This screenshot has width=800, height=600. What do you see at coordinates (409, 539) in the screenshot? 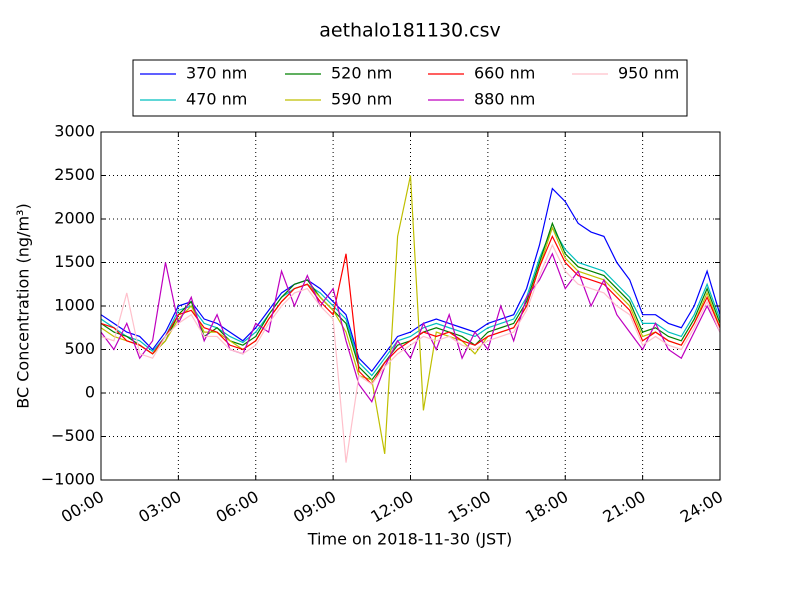
I see `x-axis-label: Time on 2018-11-30 (JST)` at bounding box center [409, 539].